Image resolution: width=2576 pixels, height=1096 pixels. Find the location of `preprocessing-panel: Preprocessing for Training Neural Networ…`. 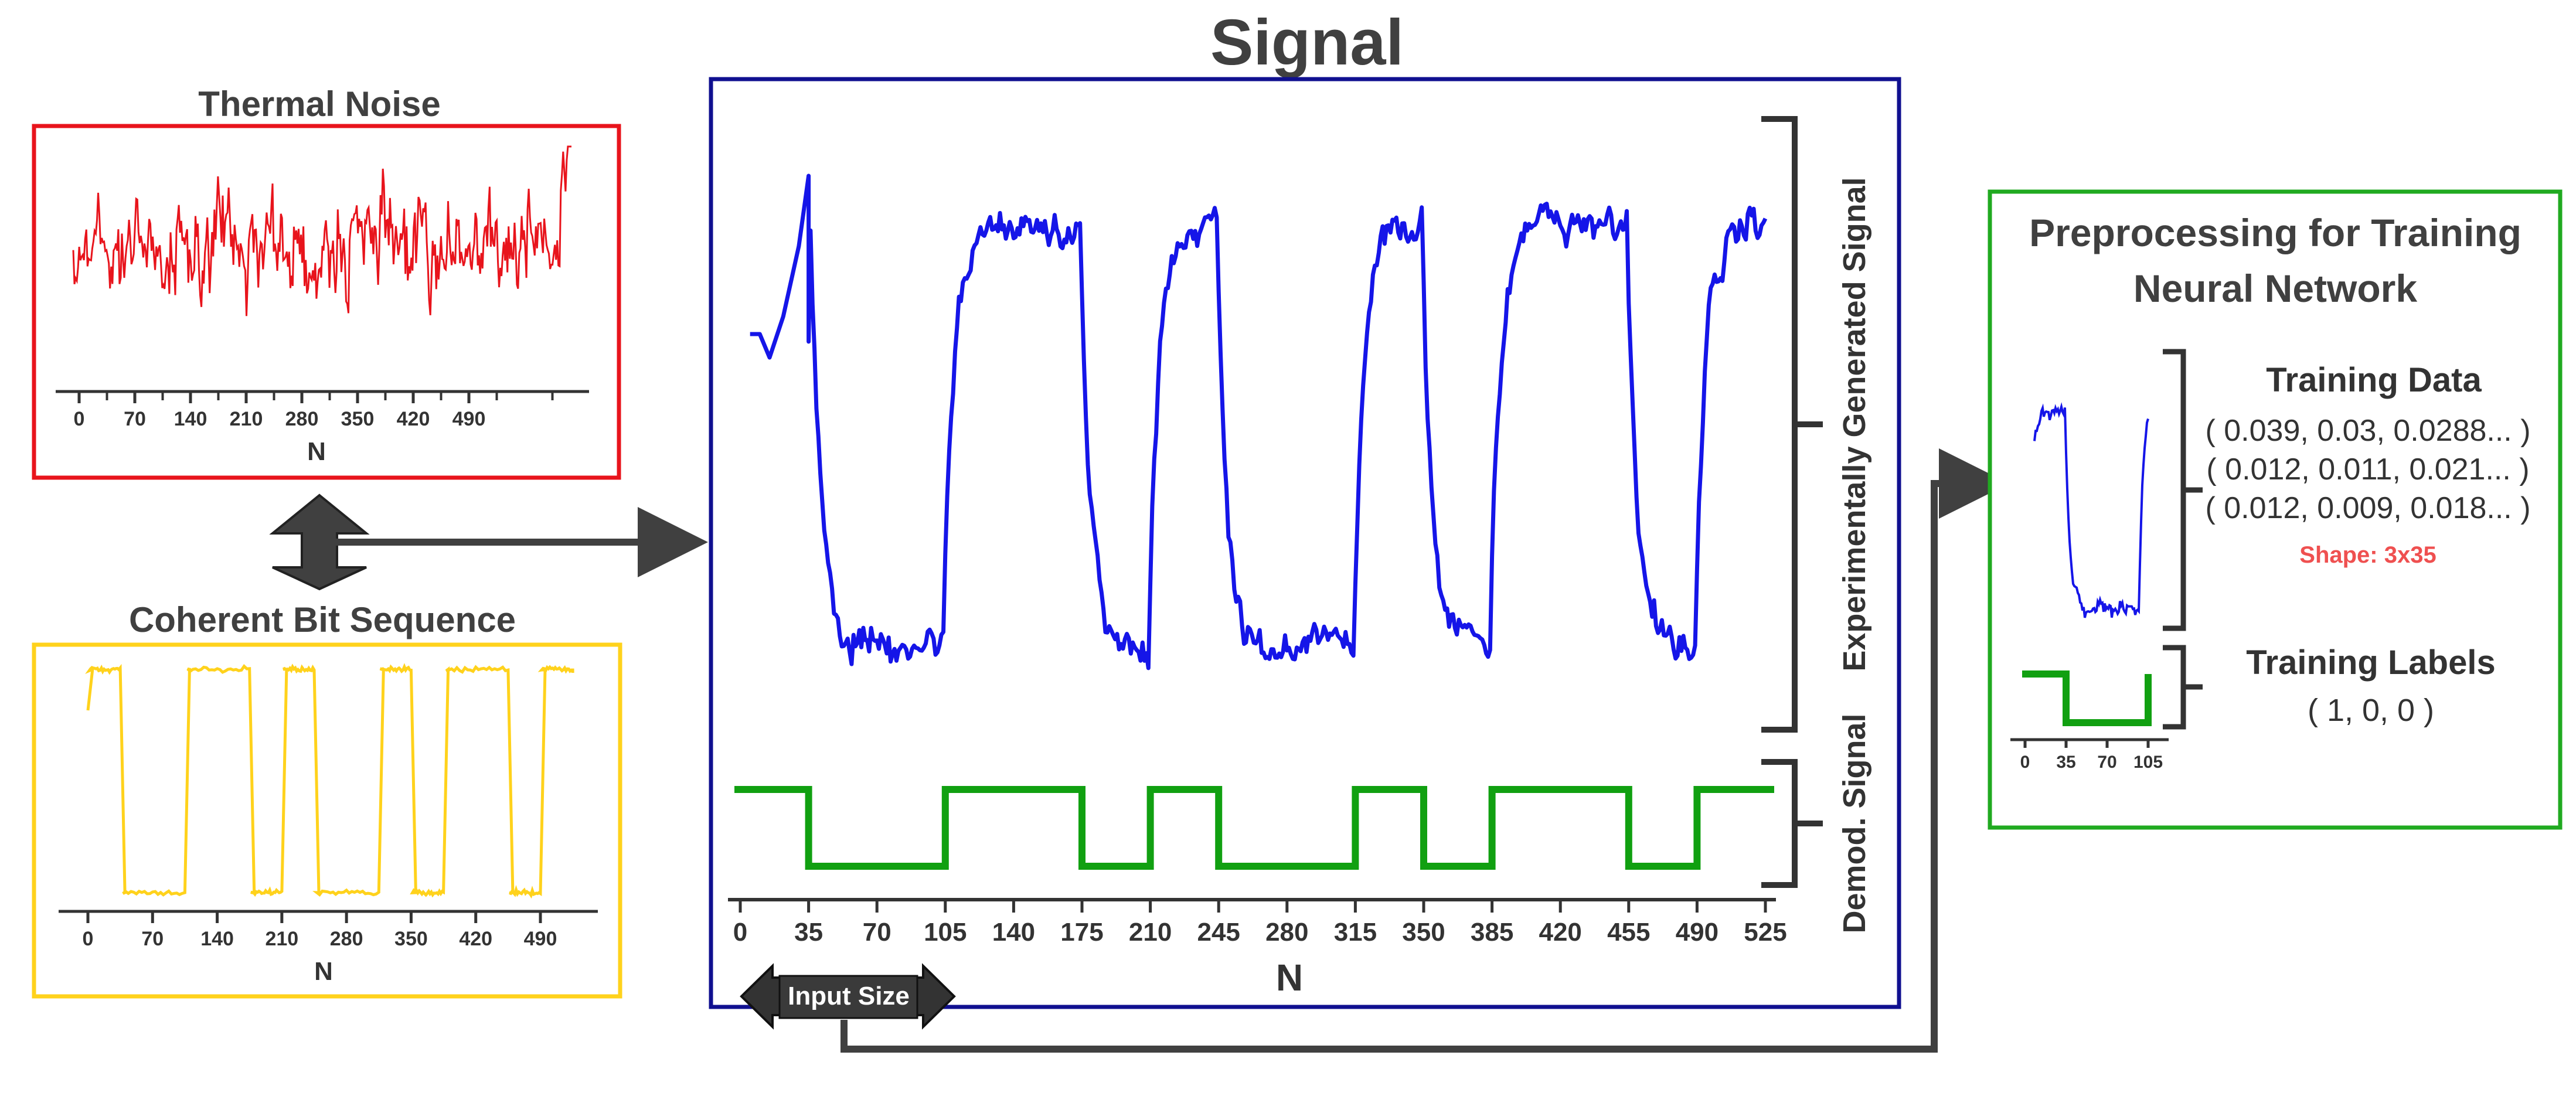

preprocessing-panel: Preprocessing for Training Neural Networ… is located at coordinates (2275, 509).